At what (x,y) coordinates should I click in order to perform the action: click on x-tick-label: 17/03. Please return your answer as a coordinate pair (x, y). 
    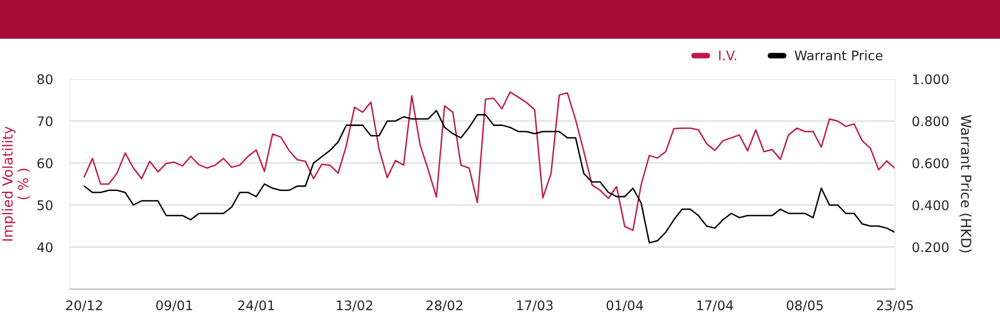
    Looking at the image, I should click on (535, 306).